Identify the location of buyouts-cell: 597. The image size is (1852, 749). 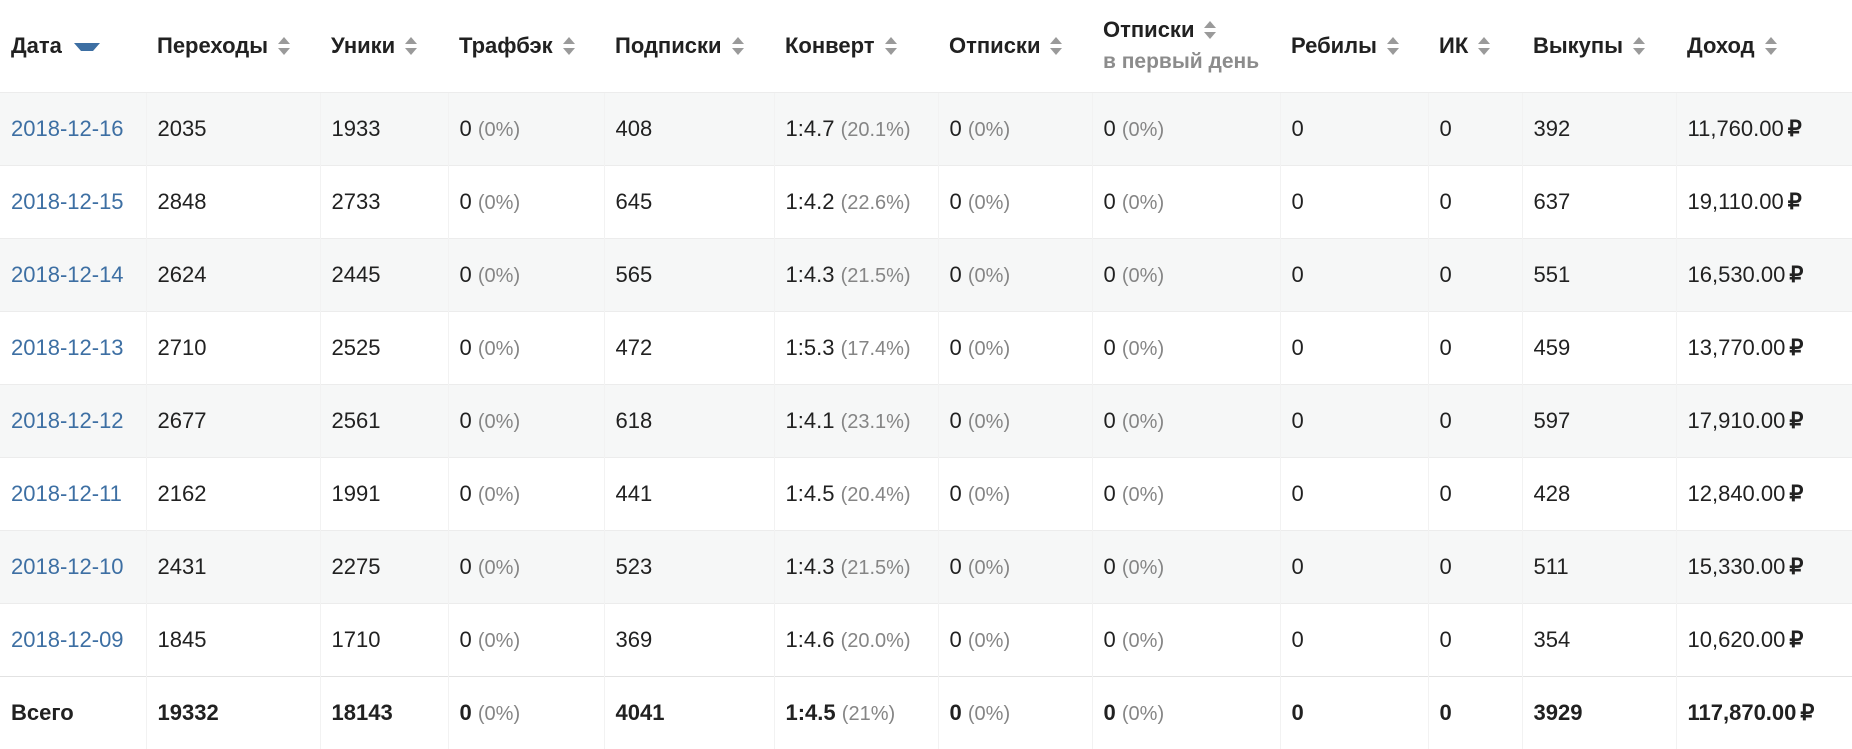
(1599, 421).